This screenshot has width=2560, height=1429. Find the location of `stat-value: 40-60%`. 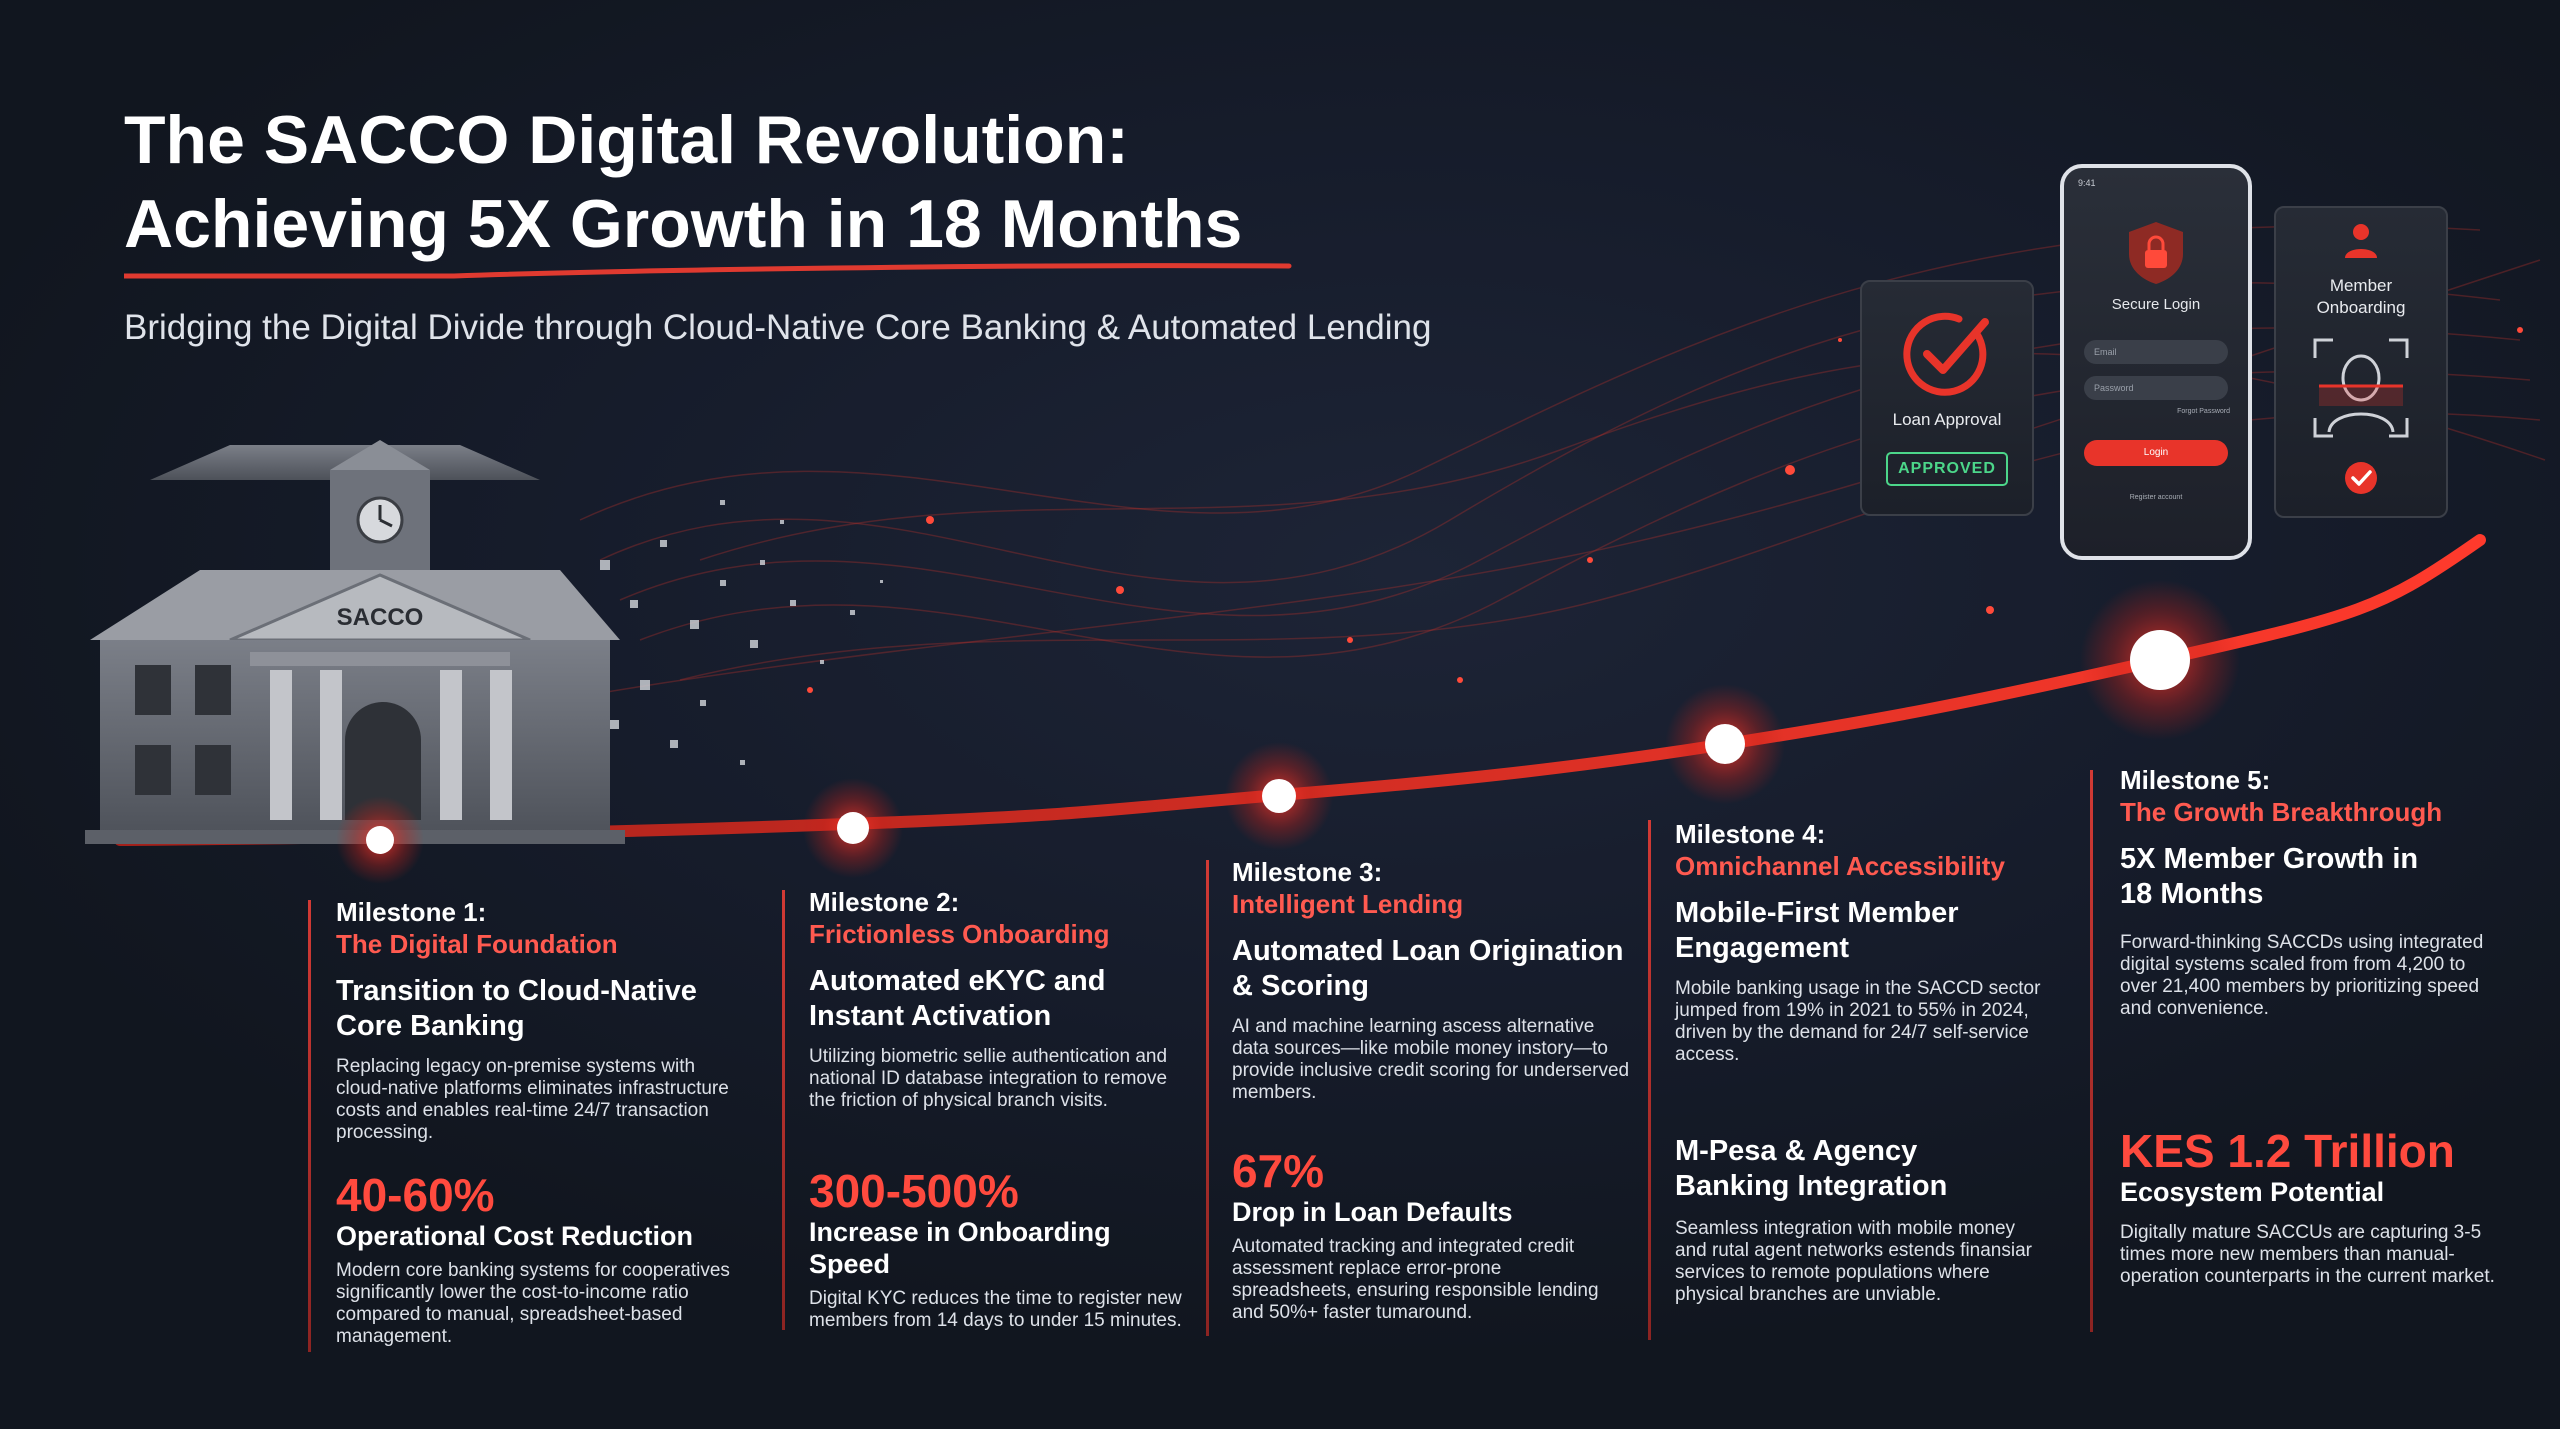

stat-value: 40-60% is located at coordinates (415, 1195).